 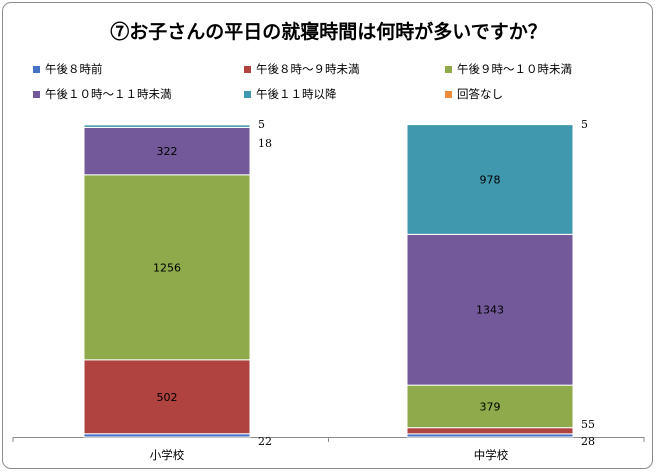 I want to click on legend-item: 午後９時～１０時未満, so click(x=508, y=69).